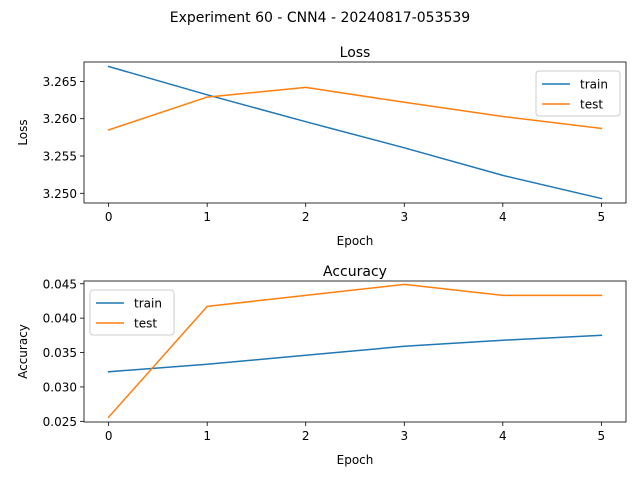  I want to click on series-line-train, so click(355, 353).